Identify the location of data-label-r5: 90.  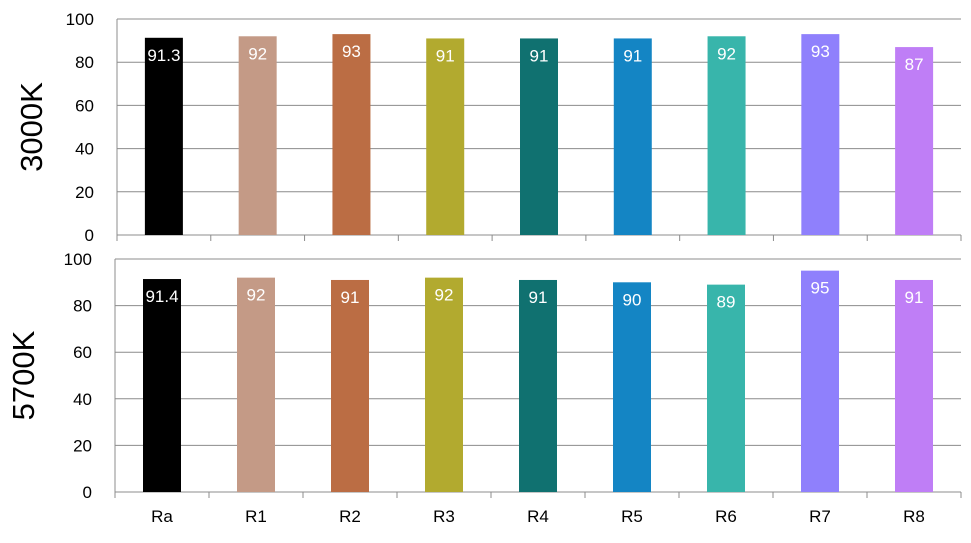
(632, 299).